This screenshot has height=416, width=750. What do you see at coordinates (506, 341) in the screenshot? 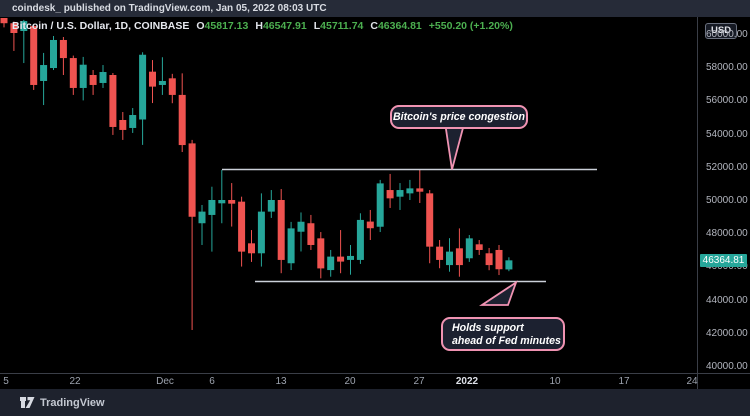
I see `annotation-text-line2: ahead of Fed minutes` at bounding box center [506, 341].